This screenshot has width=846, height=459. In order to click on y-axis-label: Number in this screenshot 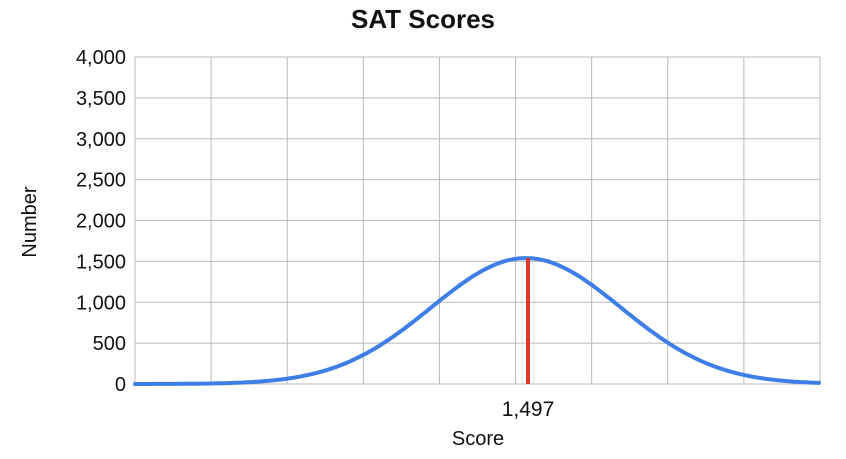, I will do `click(30, 221)`.